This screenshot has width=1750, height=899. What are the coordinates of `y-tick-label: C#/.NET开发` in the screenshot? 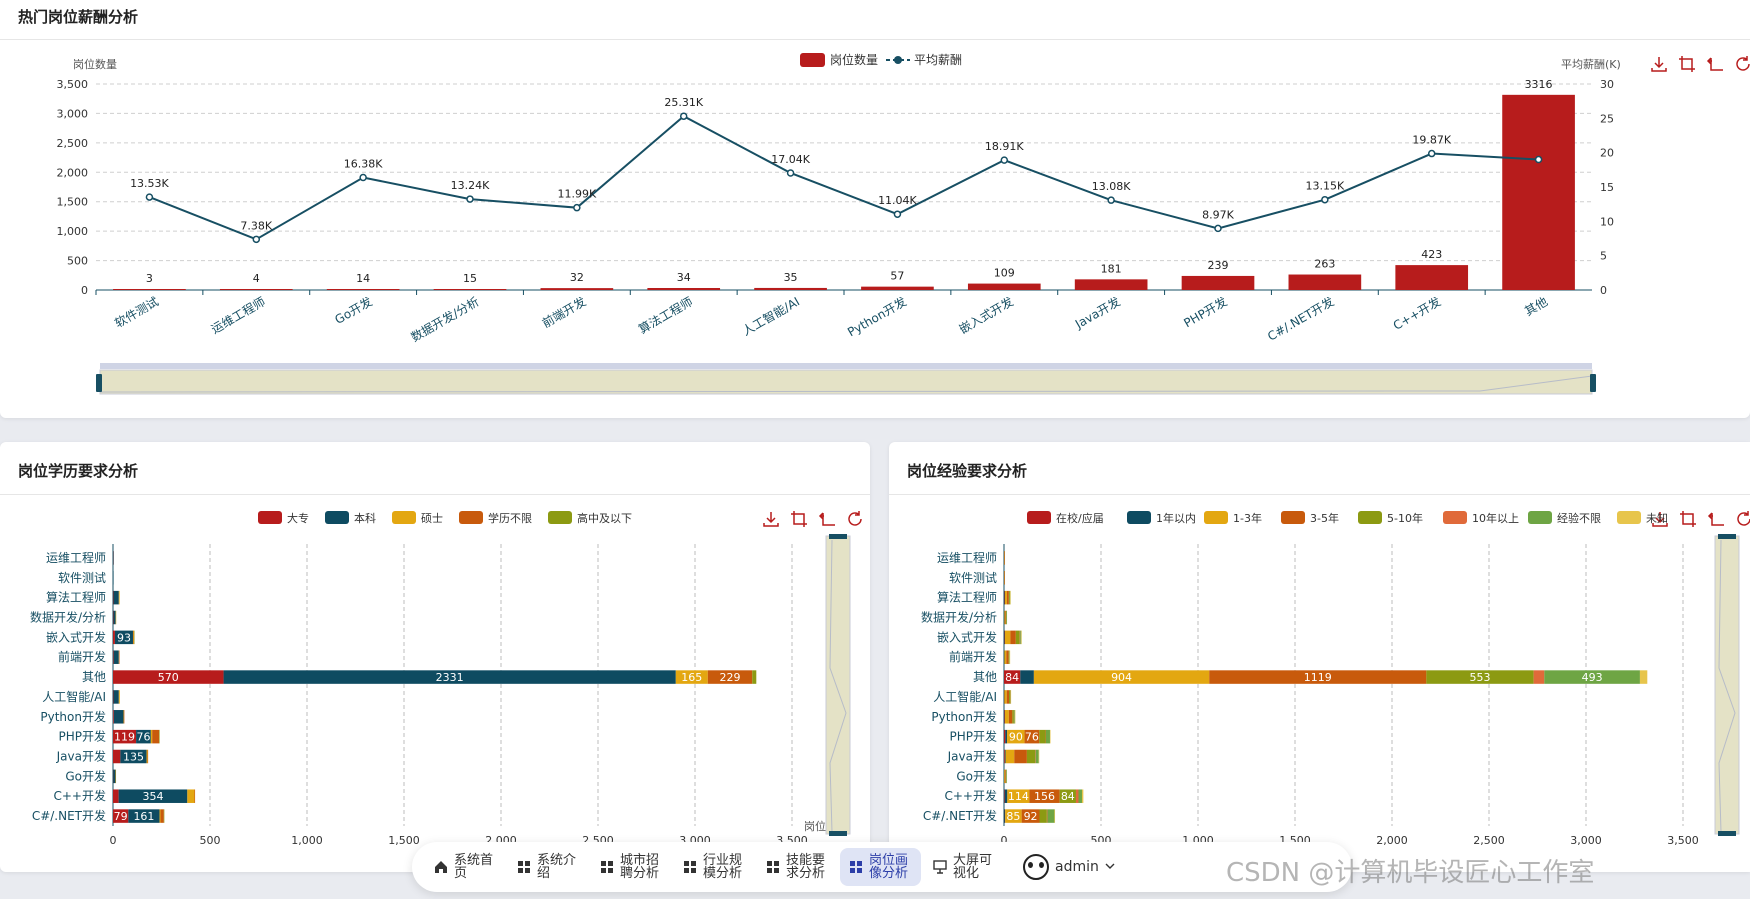 It's located at (69, 815).